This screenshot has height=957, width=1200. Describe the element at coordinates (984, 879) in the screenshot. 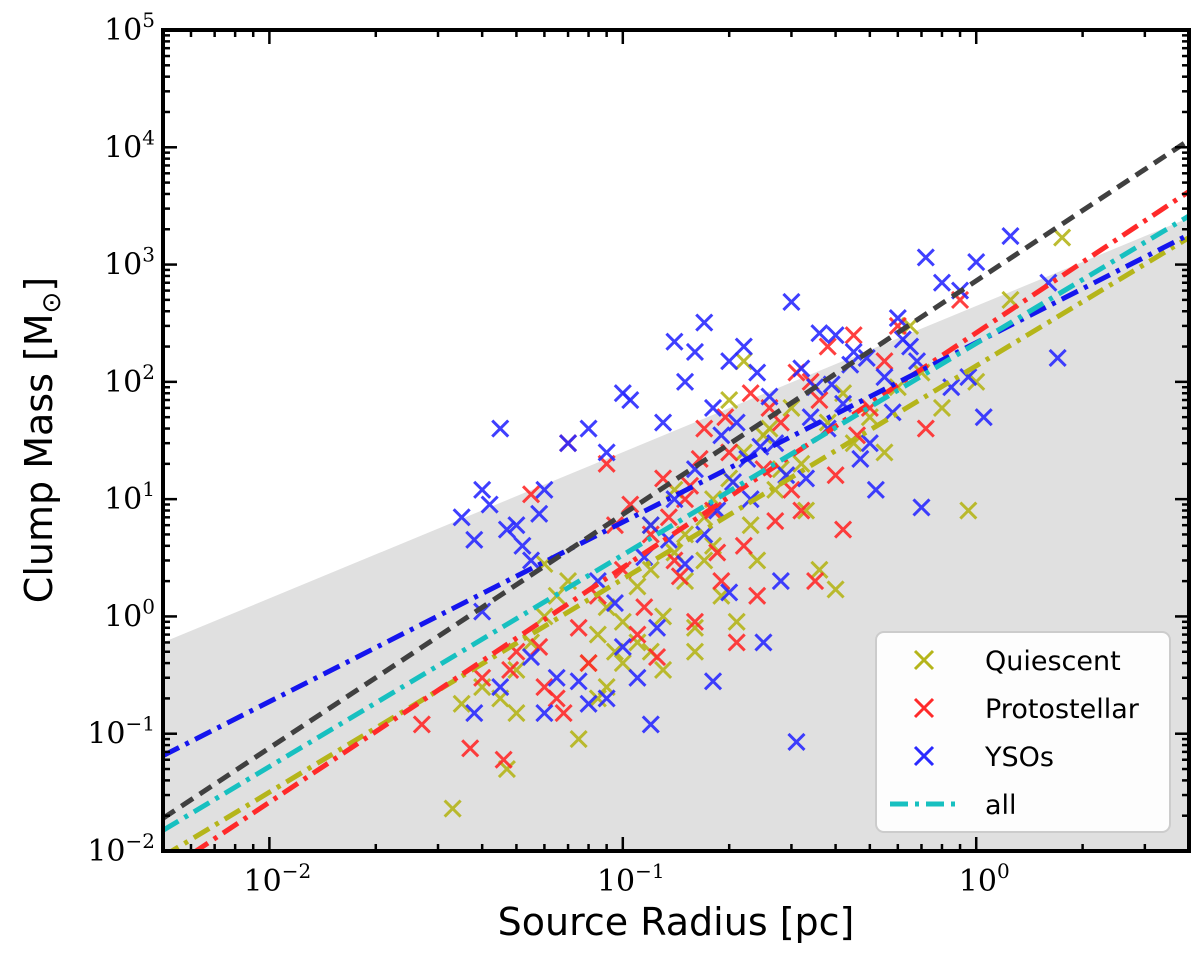

I see `x-tick-label: 10⁰` at that location.